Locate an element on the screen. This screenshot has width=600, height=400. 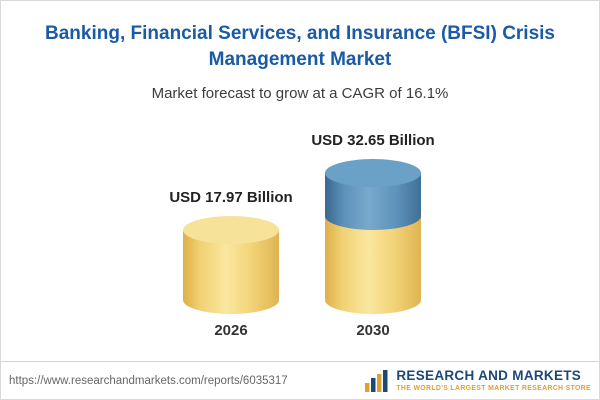
logo-bars-icon is located at coordinates (376, 380).